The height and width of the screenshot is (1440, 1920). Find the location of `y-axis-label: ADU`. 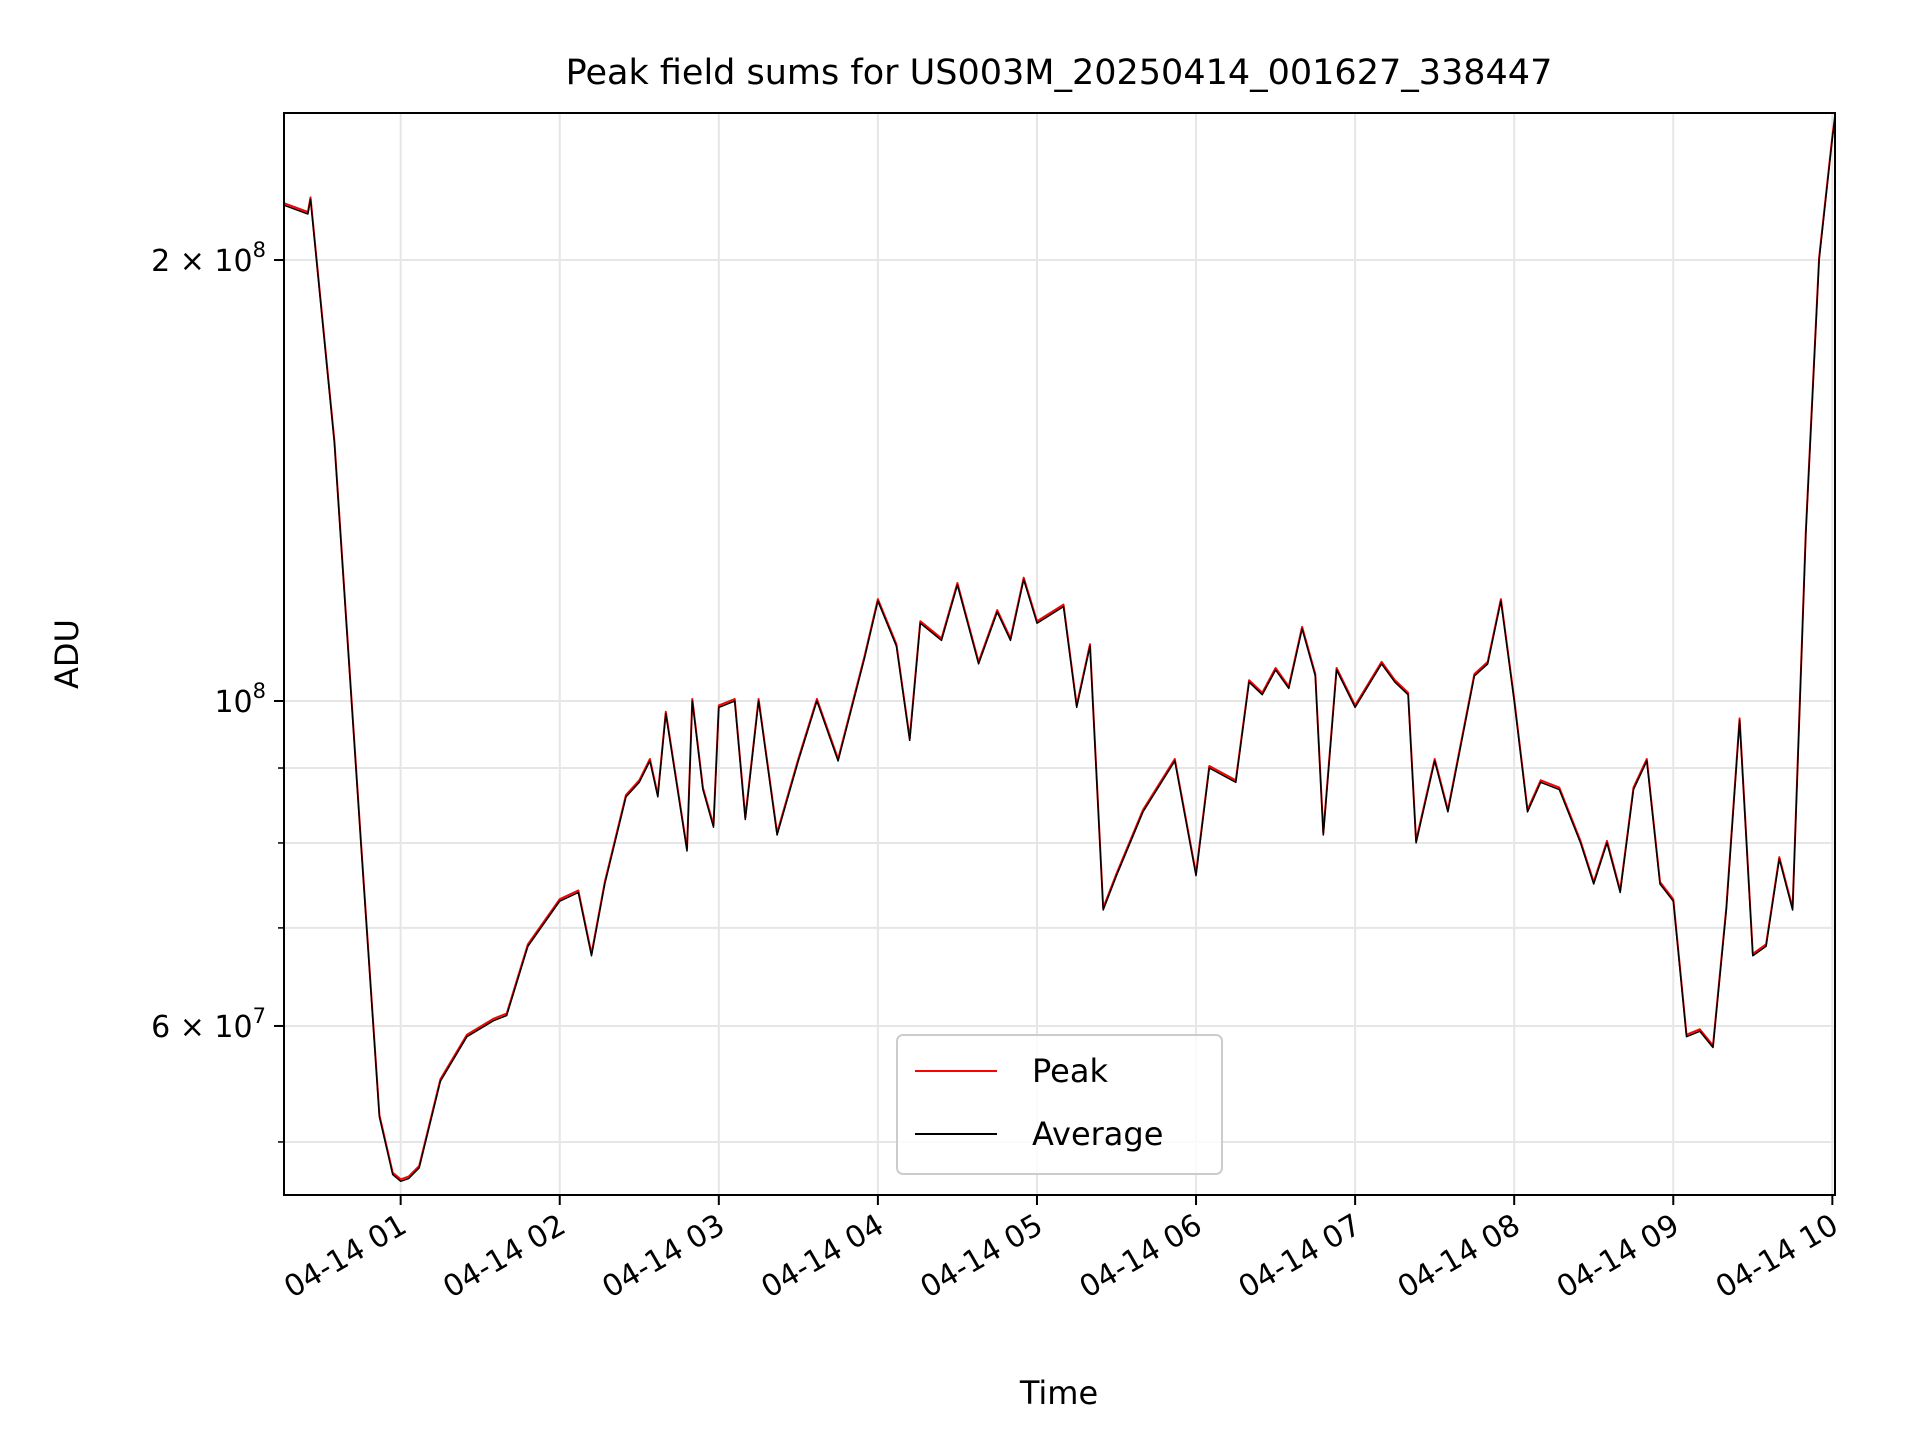

y-axis-label: ADU is located at coordinates (67, 654).